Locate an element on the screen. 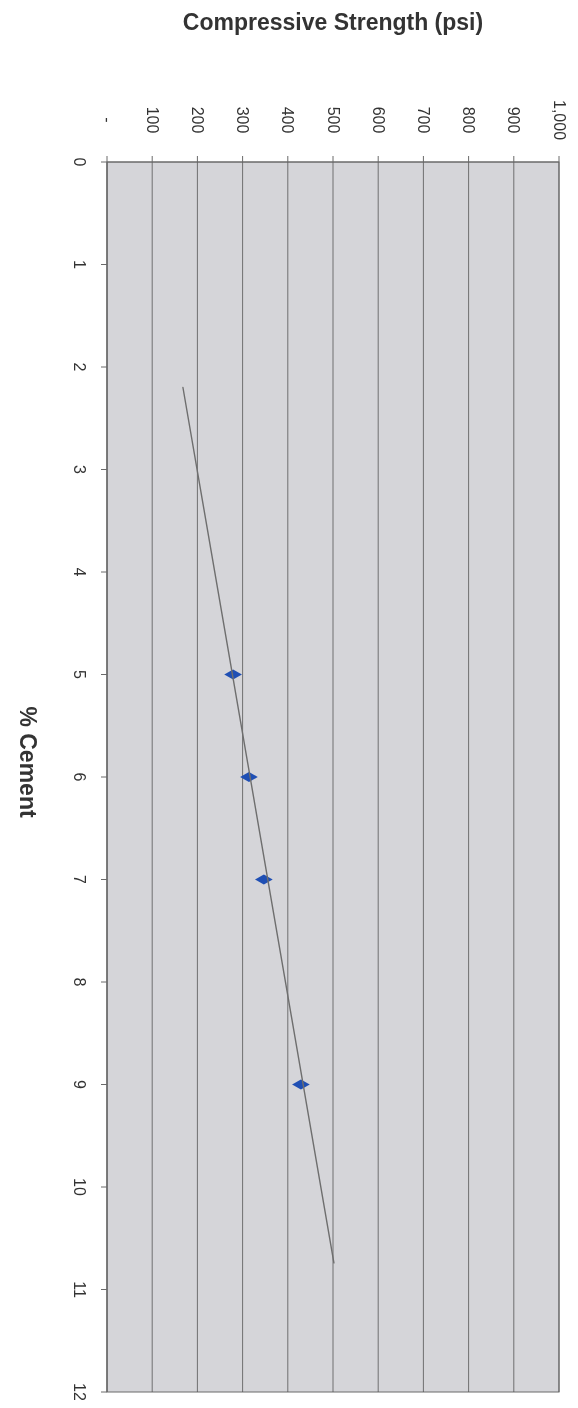 The height and width of the screenshot is (1408, 578). x-tick-label: 600 is located at coordinates (378, 120).